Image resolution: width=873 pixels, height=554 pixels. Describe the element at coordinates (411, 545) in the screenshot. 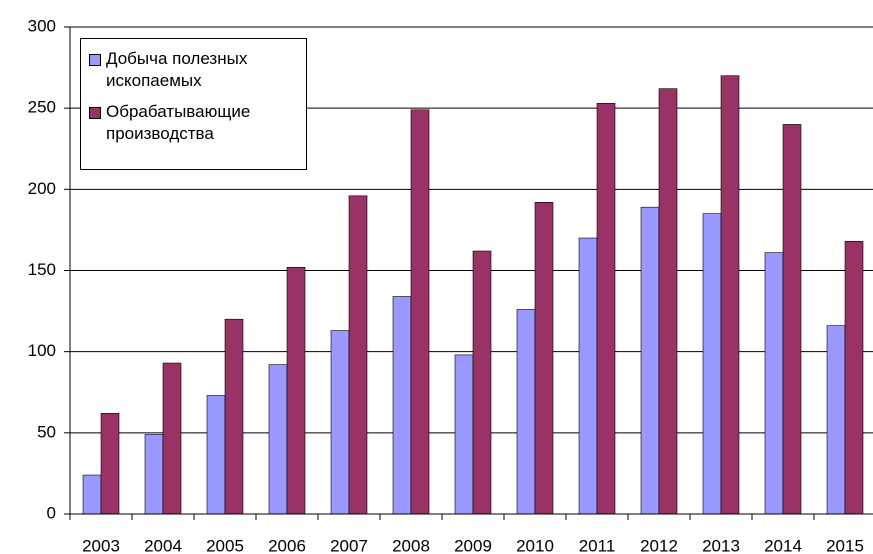

I see `x-tick-label: 2008` at that location.